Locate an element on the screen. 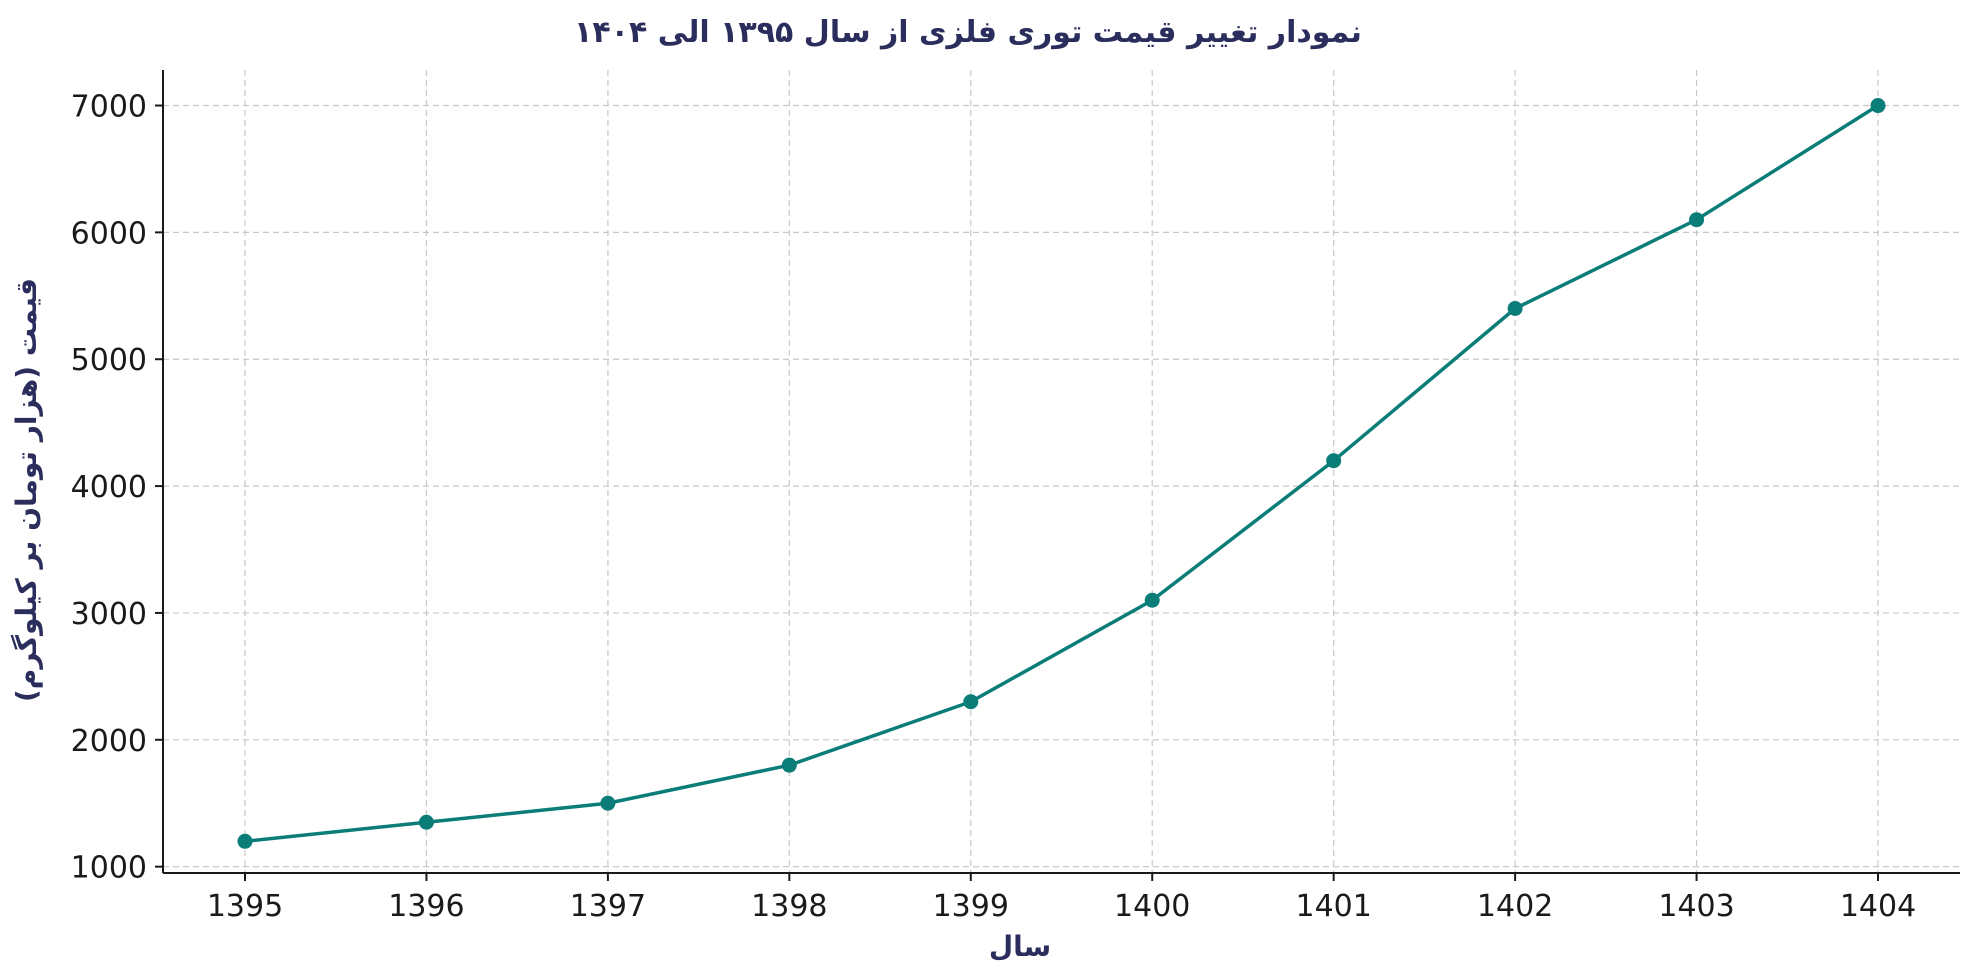 Image resolution: width=1980 pixels, height=980 pixels. y-tick-label: 4000 is located at coordinates (109, 487).